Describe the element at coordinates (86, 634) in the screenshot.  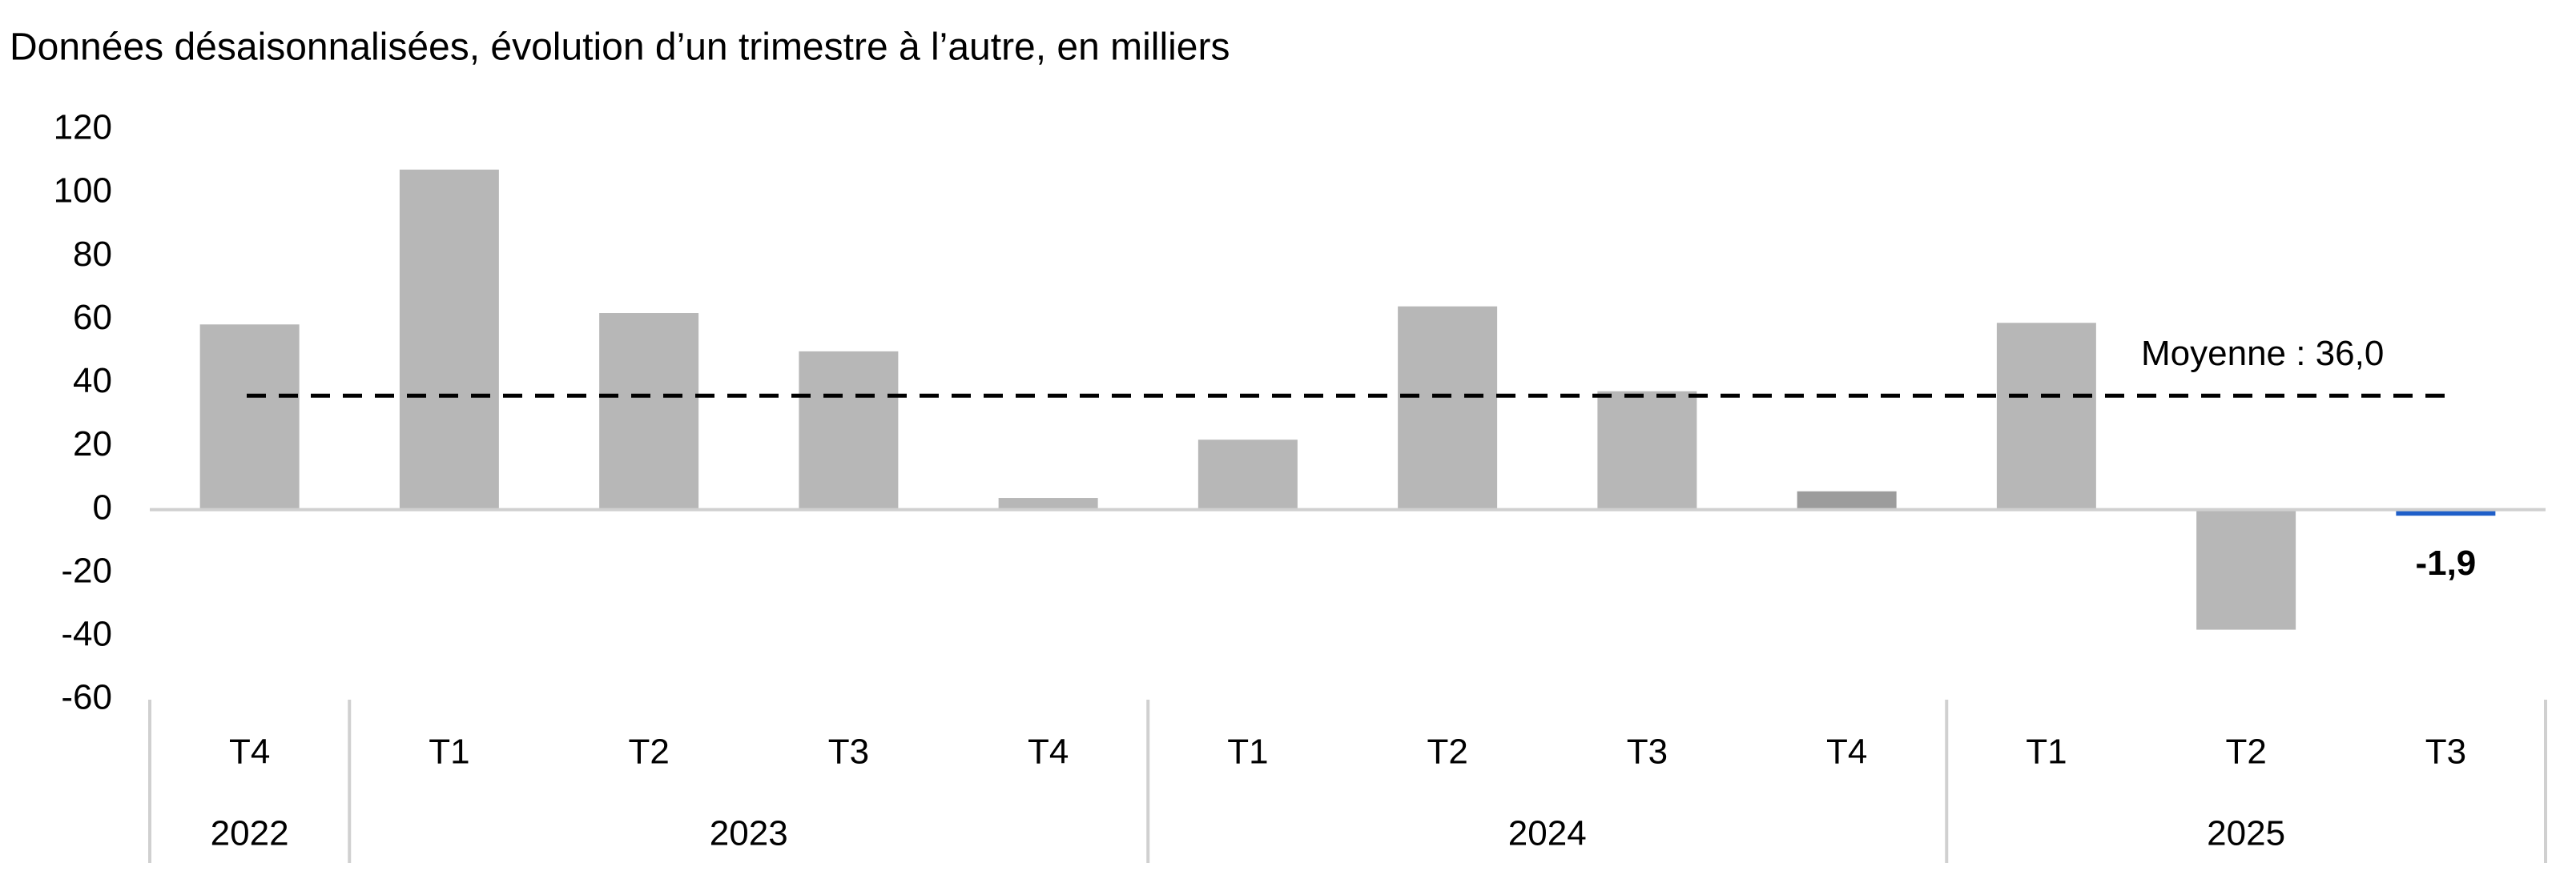
I see `y-tick-label: -40` at that location.